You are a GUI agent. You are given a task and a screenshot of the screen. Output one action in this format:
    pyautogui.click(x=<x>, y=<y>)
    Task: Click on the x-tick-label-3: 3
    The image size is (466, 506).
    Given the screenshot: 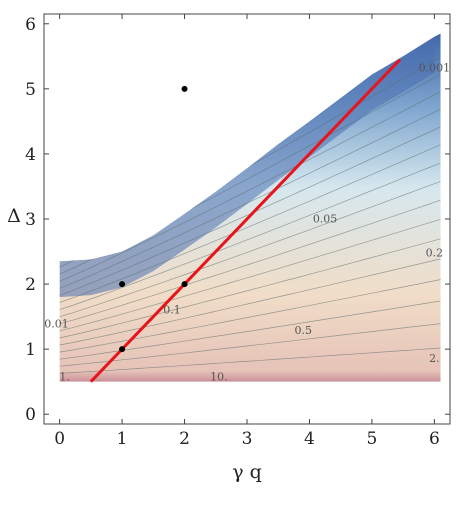 What is the action you would take?
    pyautogui.click(x=247, y=439)
    